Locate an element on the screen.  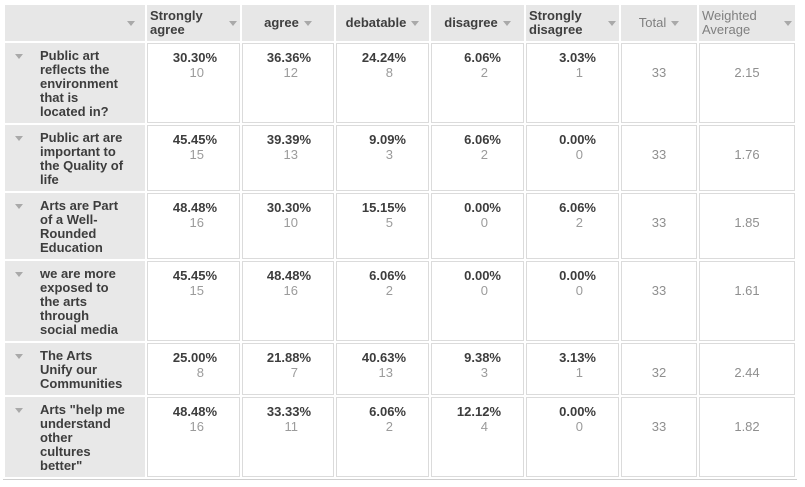
column-header-total: Total is located at coordinates (659, 23).